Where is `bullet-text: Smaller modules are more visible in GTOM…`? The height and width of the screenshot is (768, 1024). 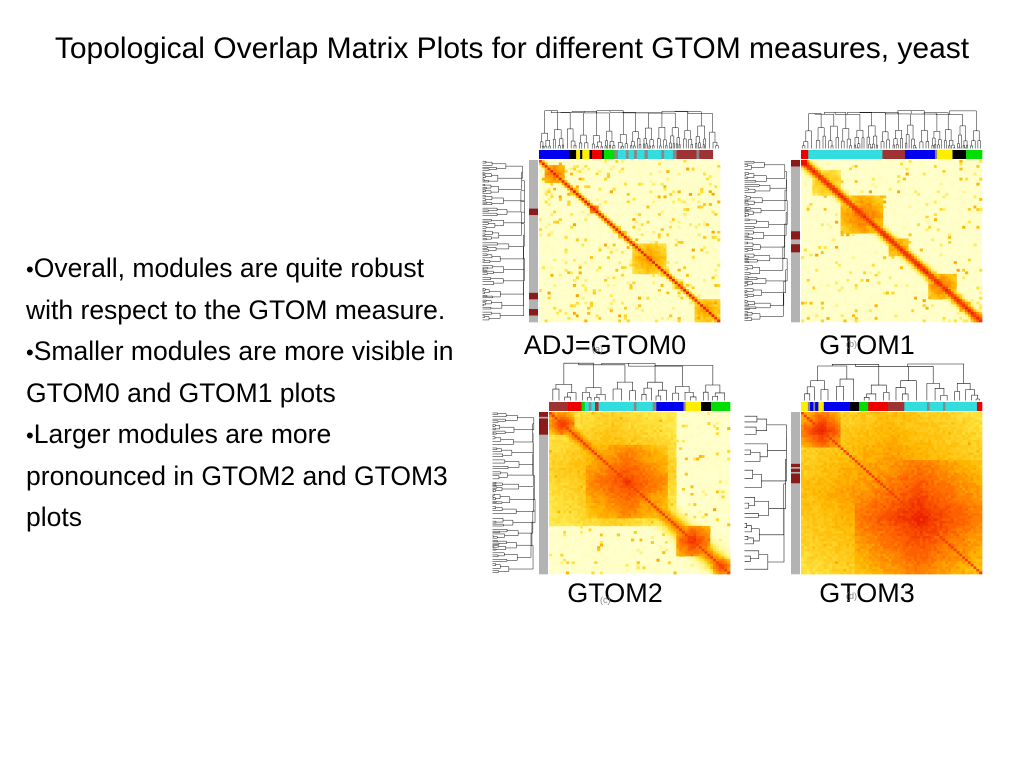
bullet-text: Smaller modules are more visible in GTOM… is located at coordinates (240, 372).